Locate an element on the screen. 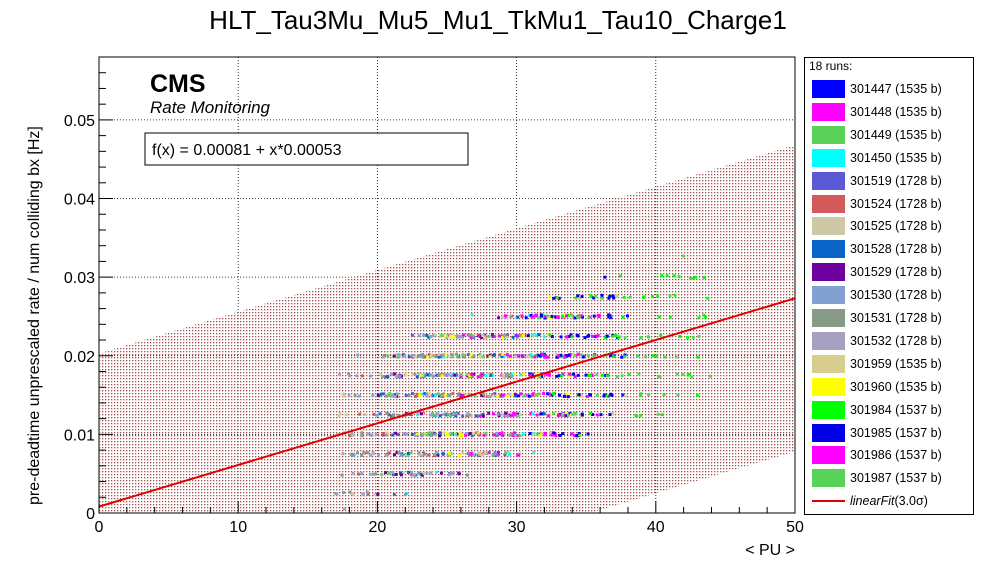 This screenshot has width=996, height=572. legend-entry: 301960 (1535 b) is located at coordinates (892, 387).